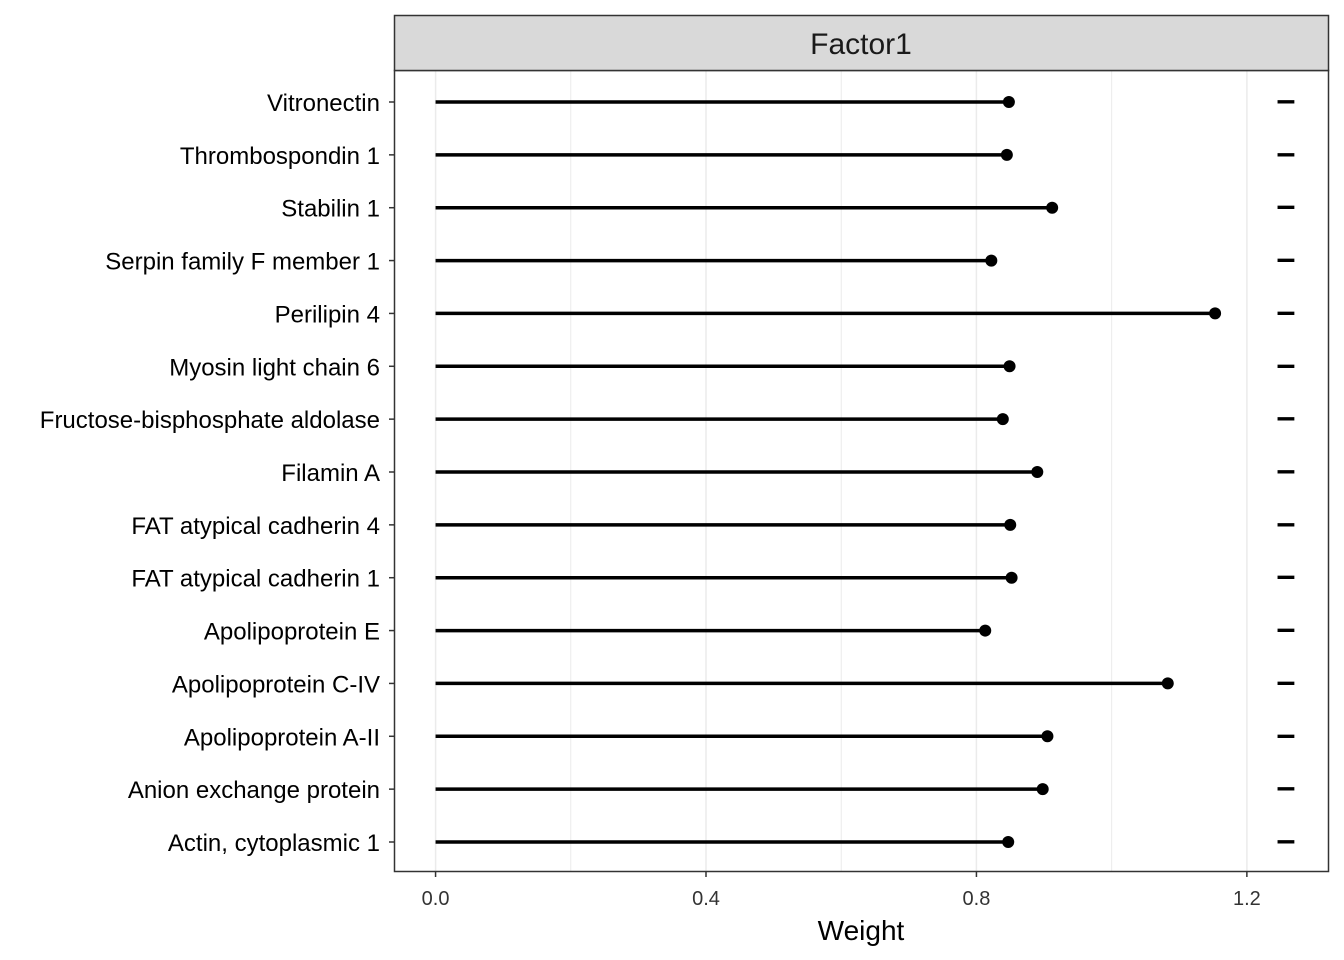  I want to click on y-tick-label-12: Apolipoprotein A-II, so click(282, 737).